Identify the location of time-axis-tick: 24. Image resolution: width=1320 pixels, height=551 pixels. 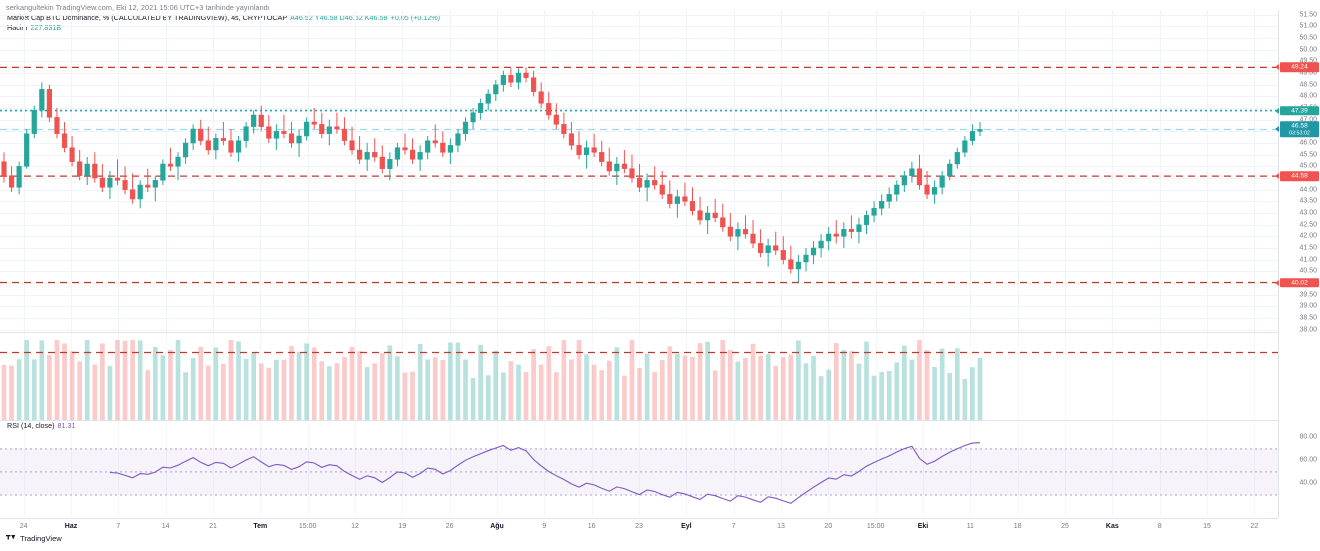
(23, 526).